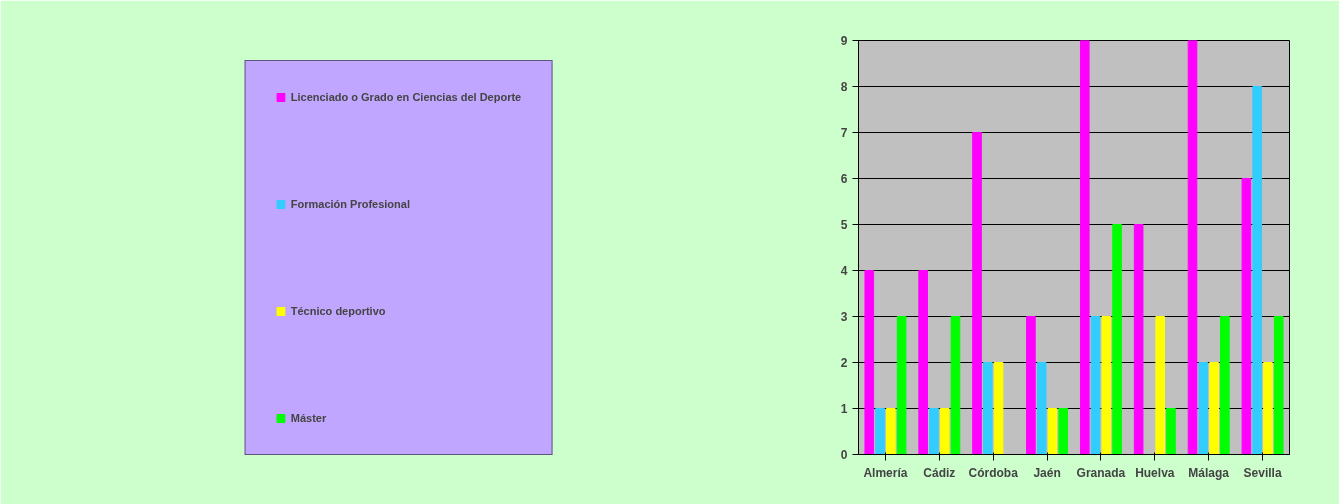 The height and width of the screenshot is (504, 1339). Describe the element at coordinates (1101, 472) in the screenshot. I see `x-tick-label: Granada` at that location.